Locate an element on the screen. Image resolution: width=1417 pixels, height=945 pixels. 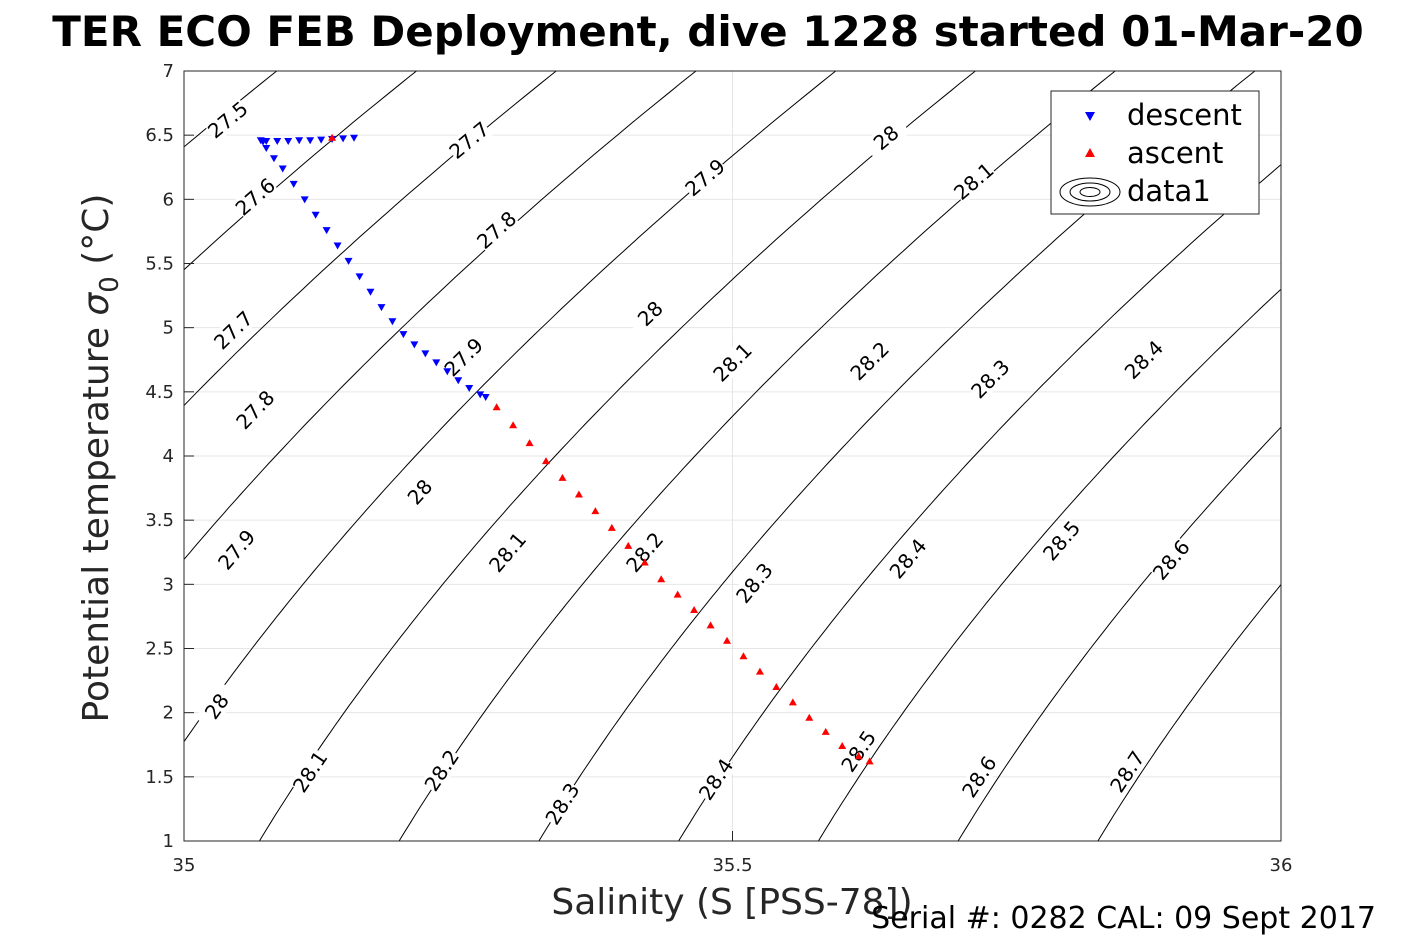
y-tick-label: 5.5 is located at coordinates (159, 264).